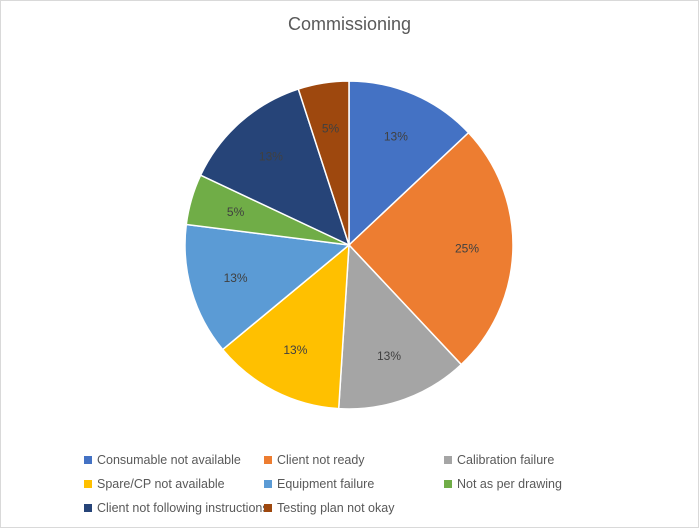 This screenshot has height=528, width=699. I want to click on legend-label: Client not ready, so click(321, 460).